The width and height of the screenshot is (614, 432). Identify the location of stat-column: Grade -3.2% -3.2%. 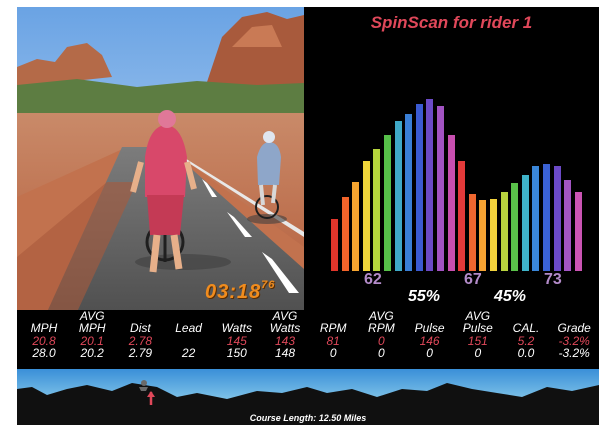
(572, 334).